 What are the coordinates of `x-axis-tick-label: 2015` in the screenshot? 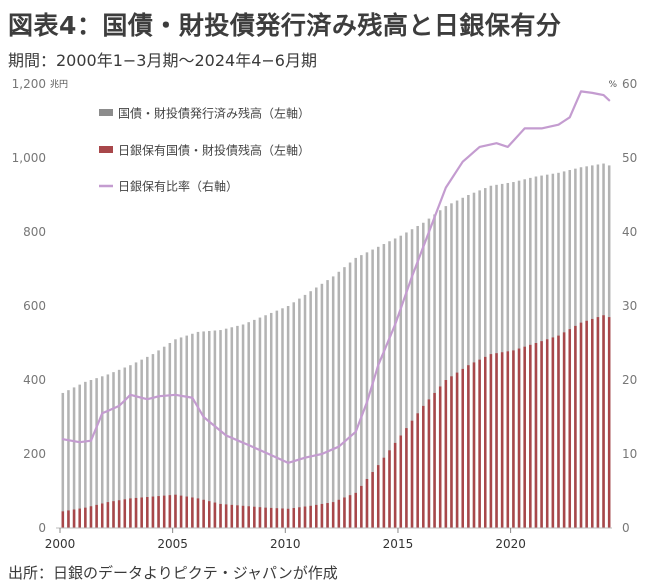 It's located at (398, 544).